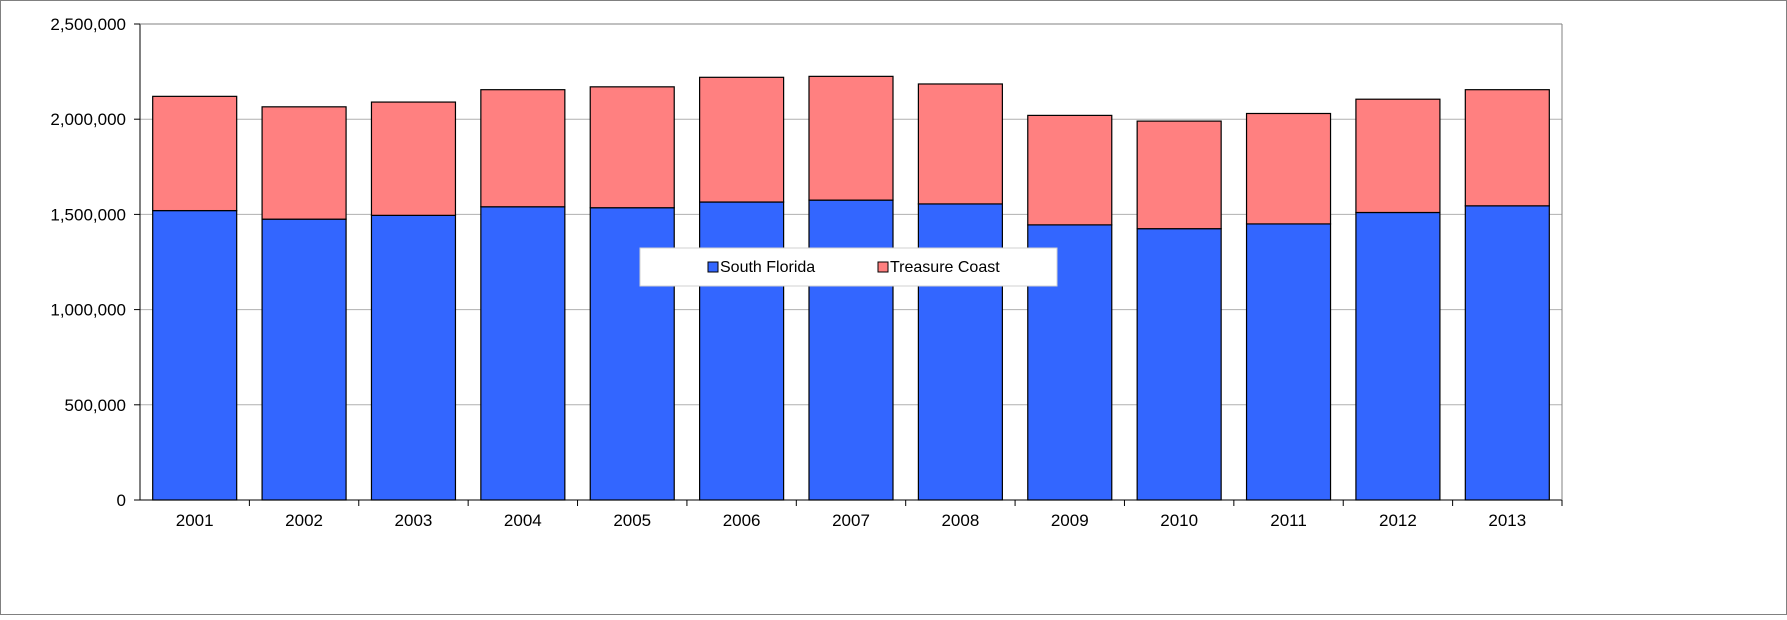 Image resolution: width=1787 pixels, height=620 pixels. Describe the element at coordinates (632, 520) in the screenshot. I see `x-tick-label: 2005` at that location.